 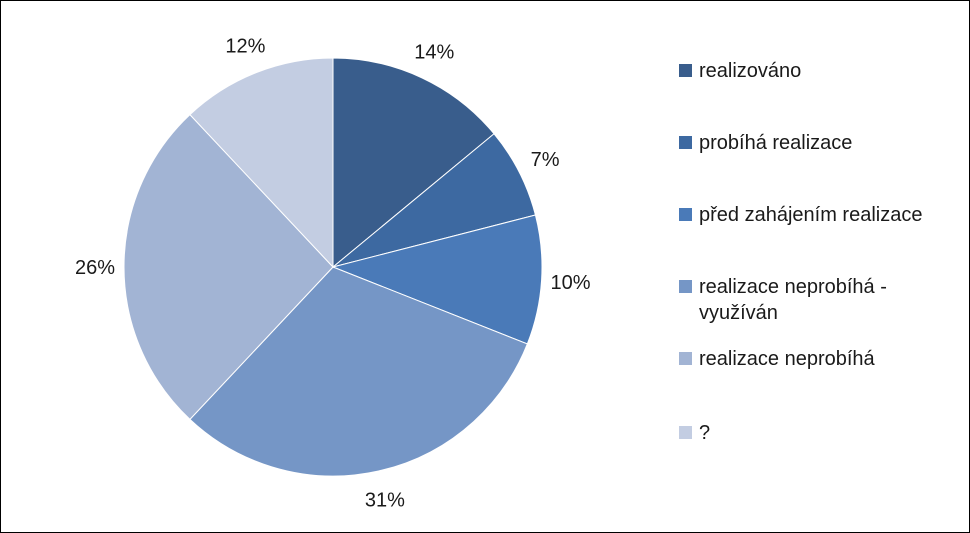 I want to click on legend-label: probíhá realizace, so click(x=776, y=143).